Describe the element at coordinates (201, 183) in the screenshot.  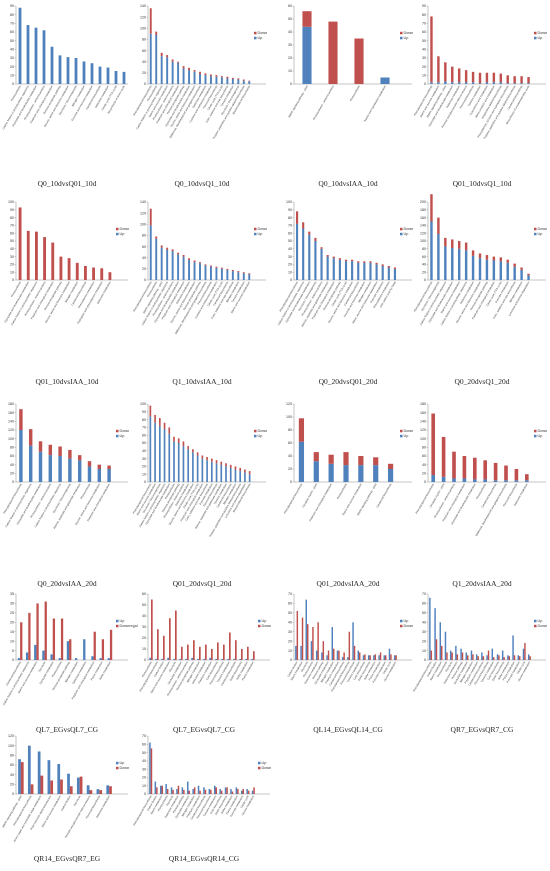
I see `chart-title: Q0_10dvsQ1_10d` at that location.